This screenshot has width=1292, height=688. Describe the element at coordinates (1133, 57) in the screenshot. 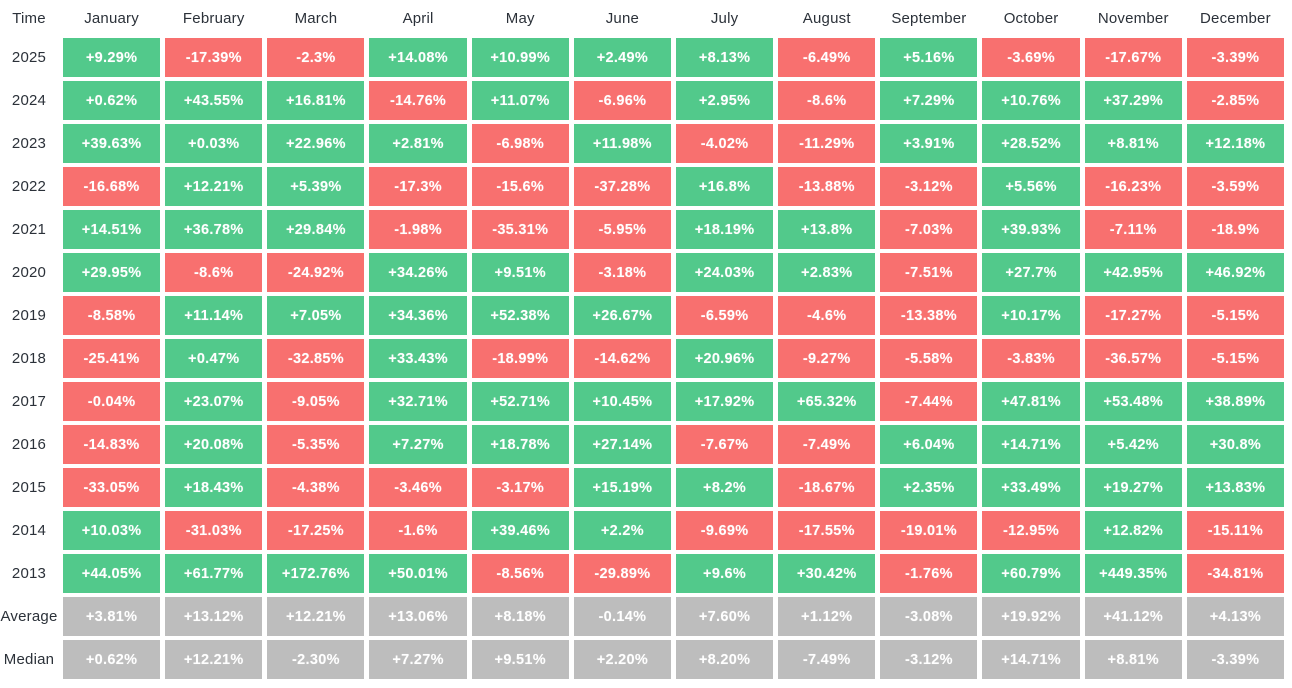

I see `cell-2025-november: -17.67%` at that location.